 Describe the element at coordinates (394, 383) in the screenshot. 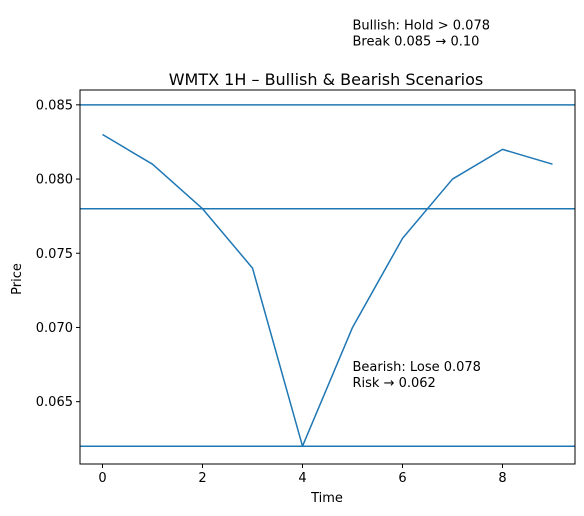

I see `annotation-1-line-1: Risk → 0.062` at that location.